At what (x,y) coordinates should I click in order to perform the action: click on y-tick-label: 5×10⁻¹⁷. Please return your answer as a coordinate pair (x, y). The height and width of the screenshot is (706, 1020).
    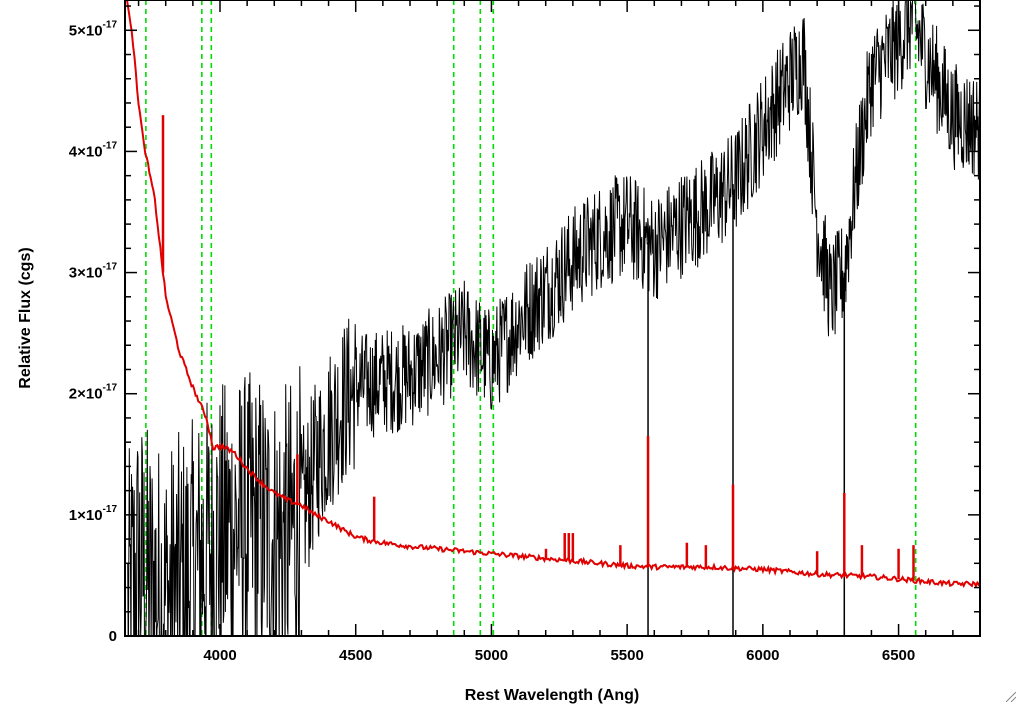
    Looking at the image, I should click on (93, 29).